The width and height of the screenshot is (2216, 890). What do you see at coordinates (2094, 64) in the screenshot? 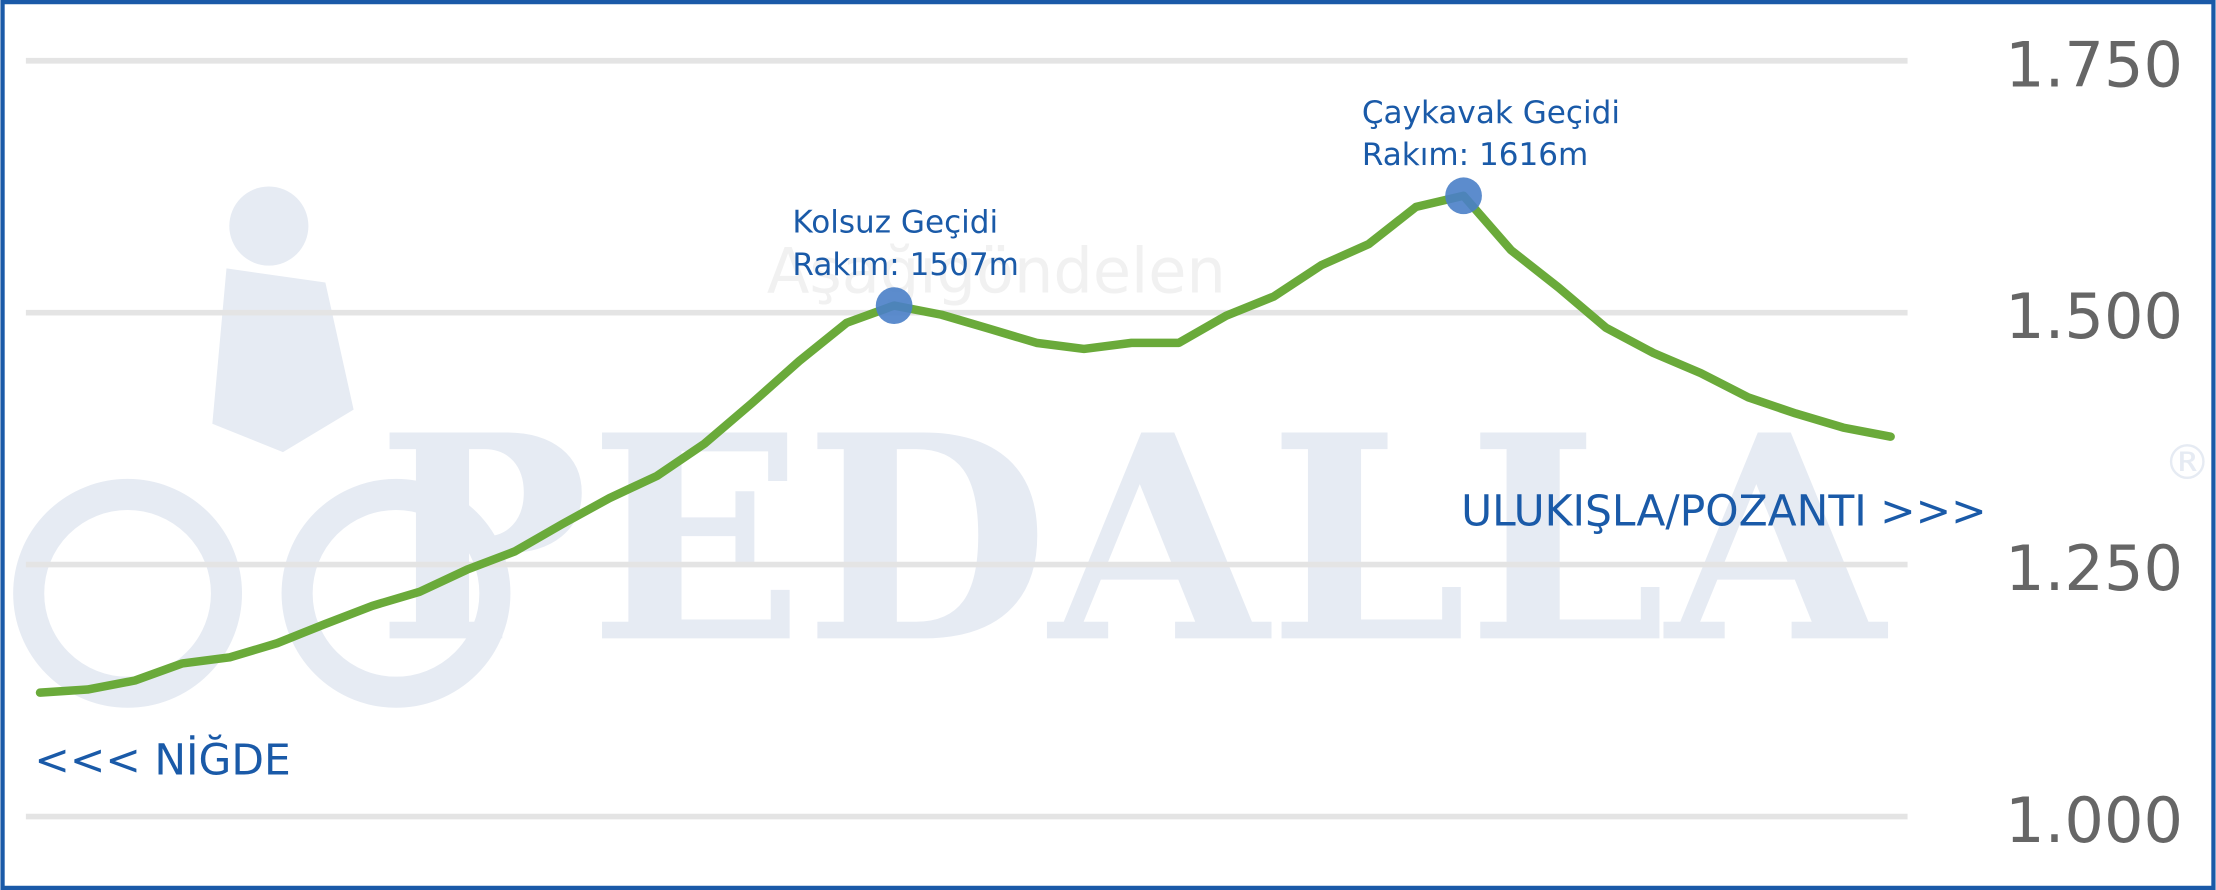
I see `y-tick-label: 1.750` at bounding box center [2094, 64].